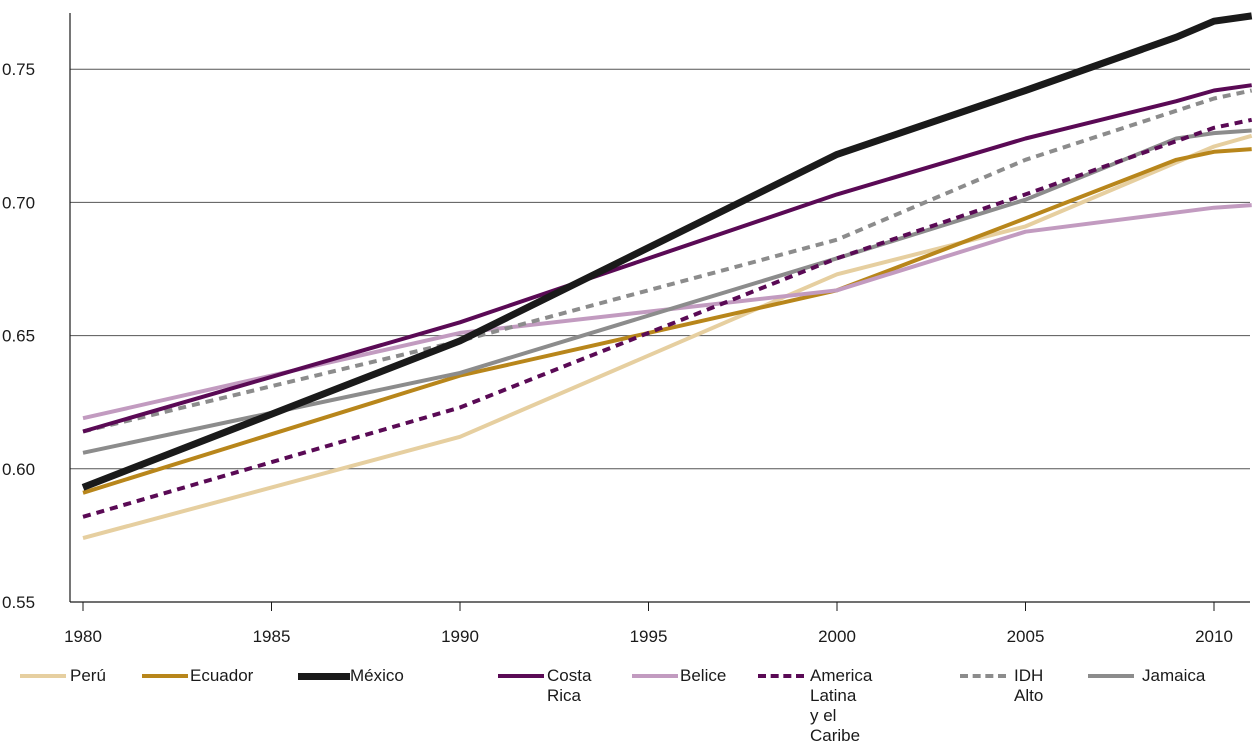 This screenshot has height=746, width=1253. I want to click on y-tick-label: 0.65, so click(18, 336).